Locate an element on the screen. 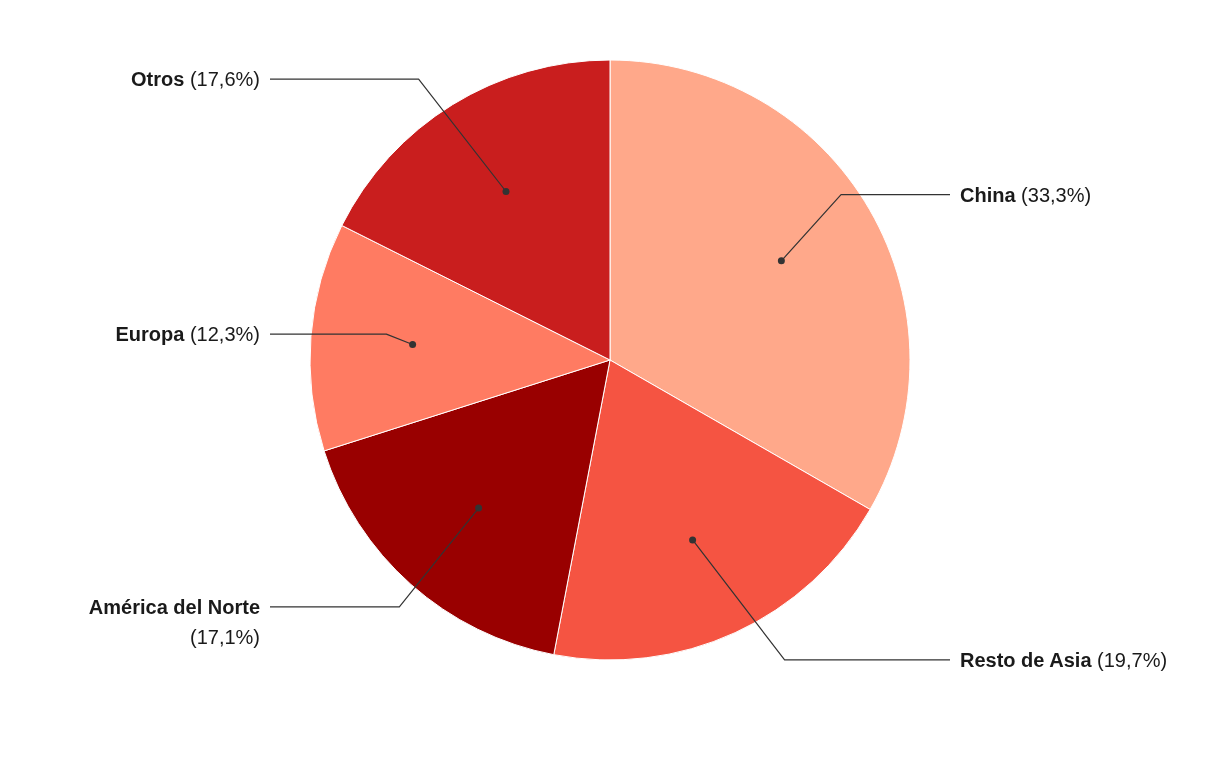  slice-label: Otros is located at coordinates (158, 79).